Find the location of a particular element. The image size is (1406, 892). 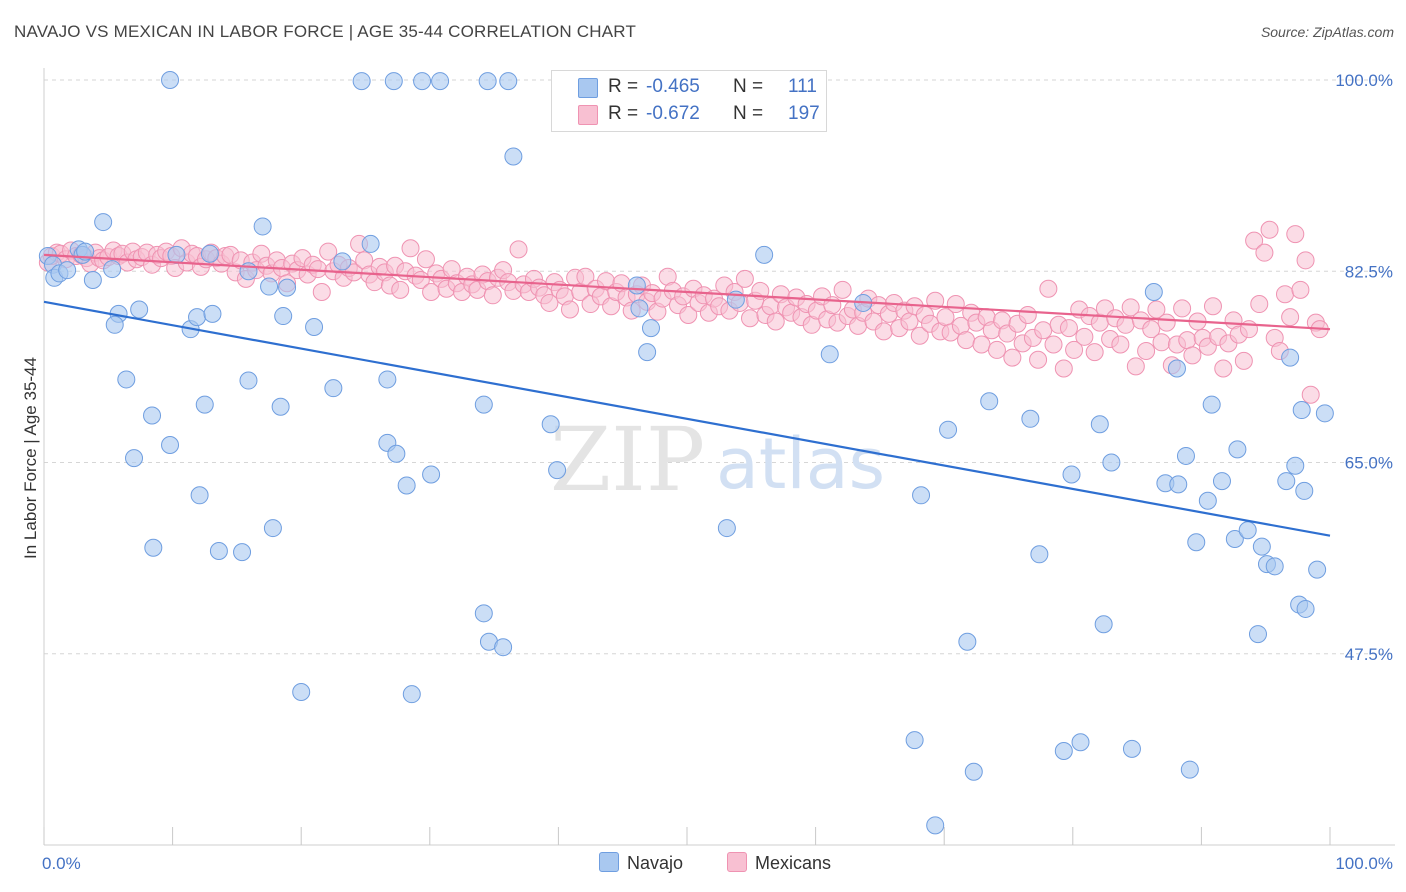

watermark-zip: ZIP is located at coordinates (627, 459).